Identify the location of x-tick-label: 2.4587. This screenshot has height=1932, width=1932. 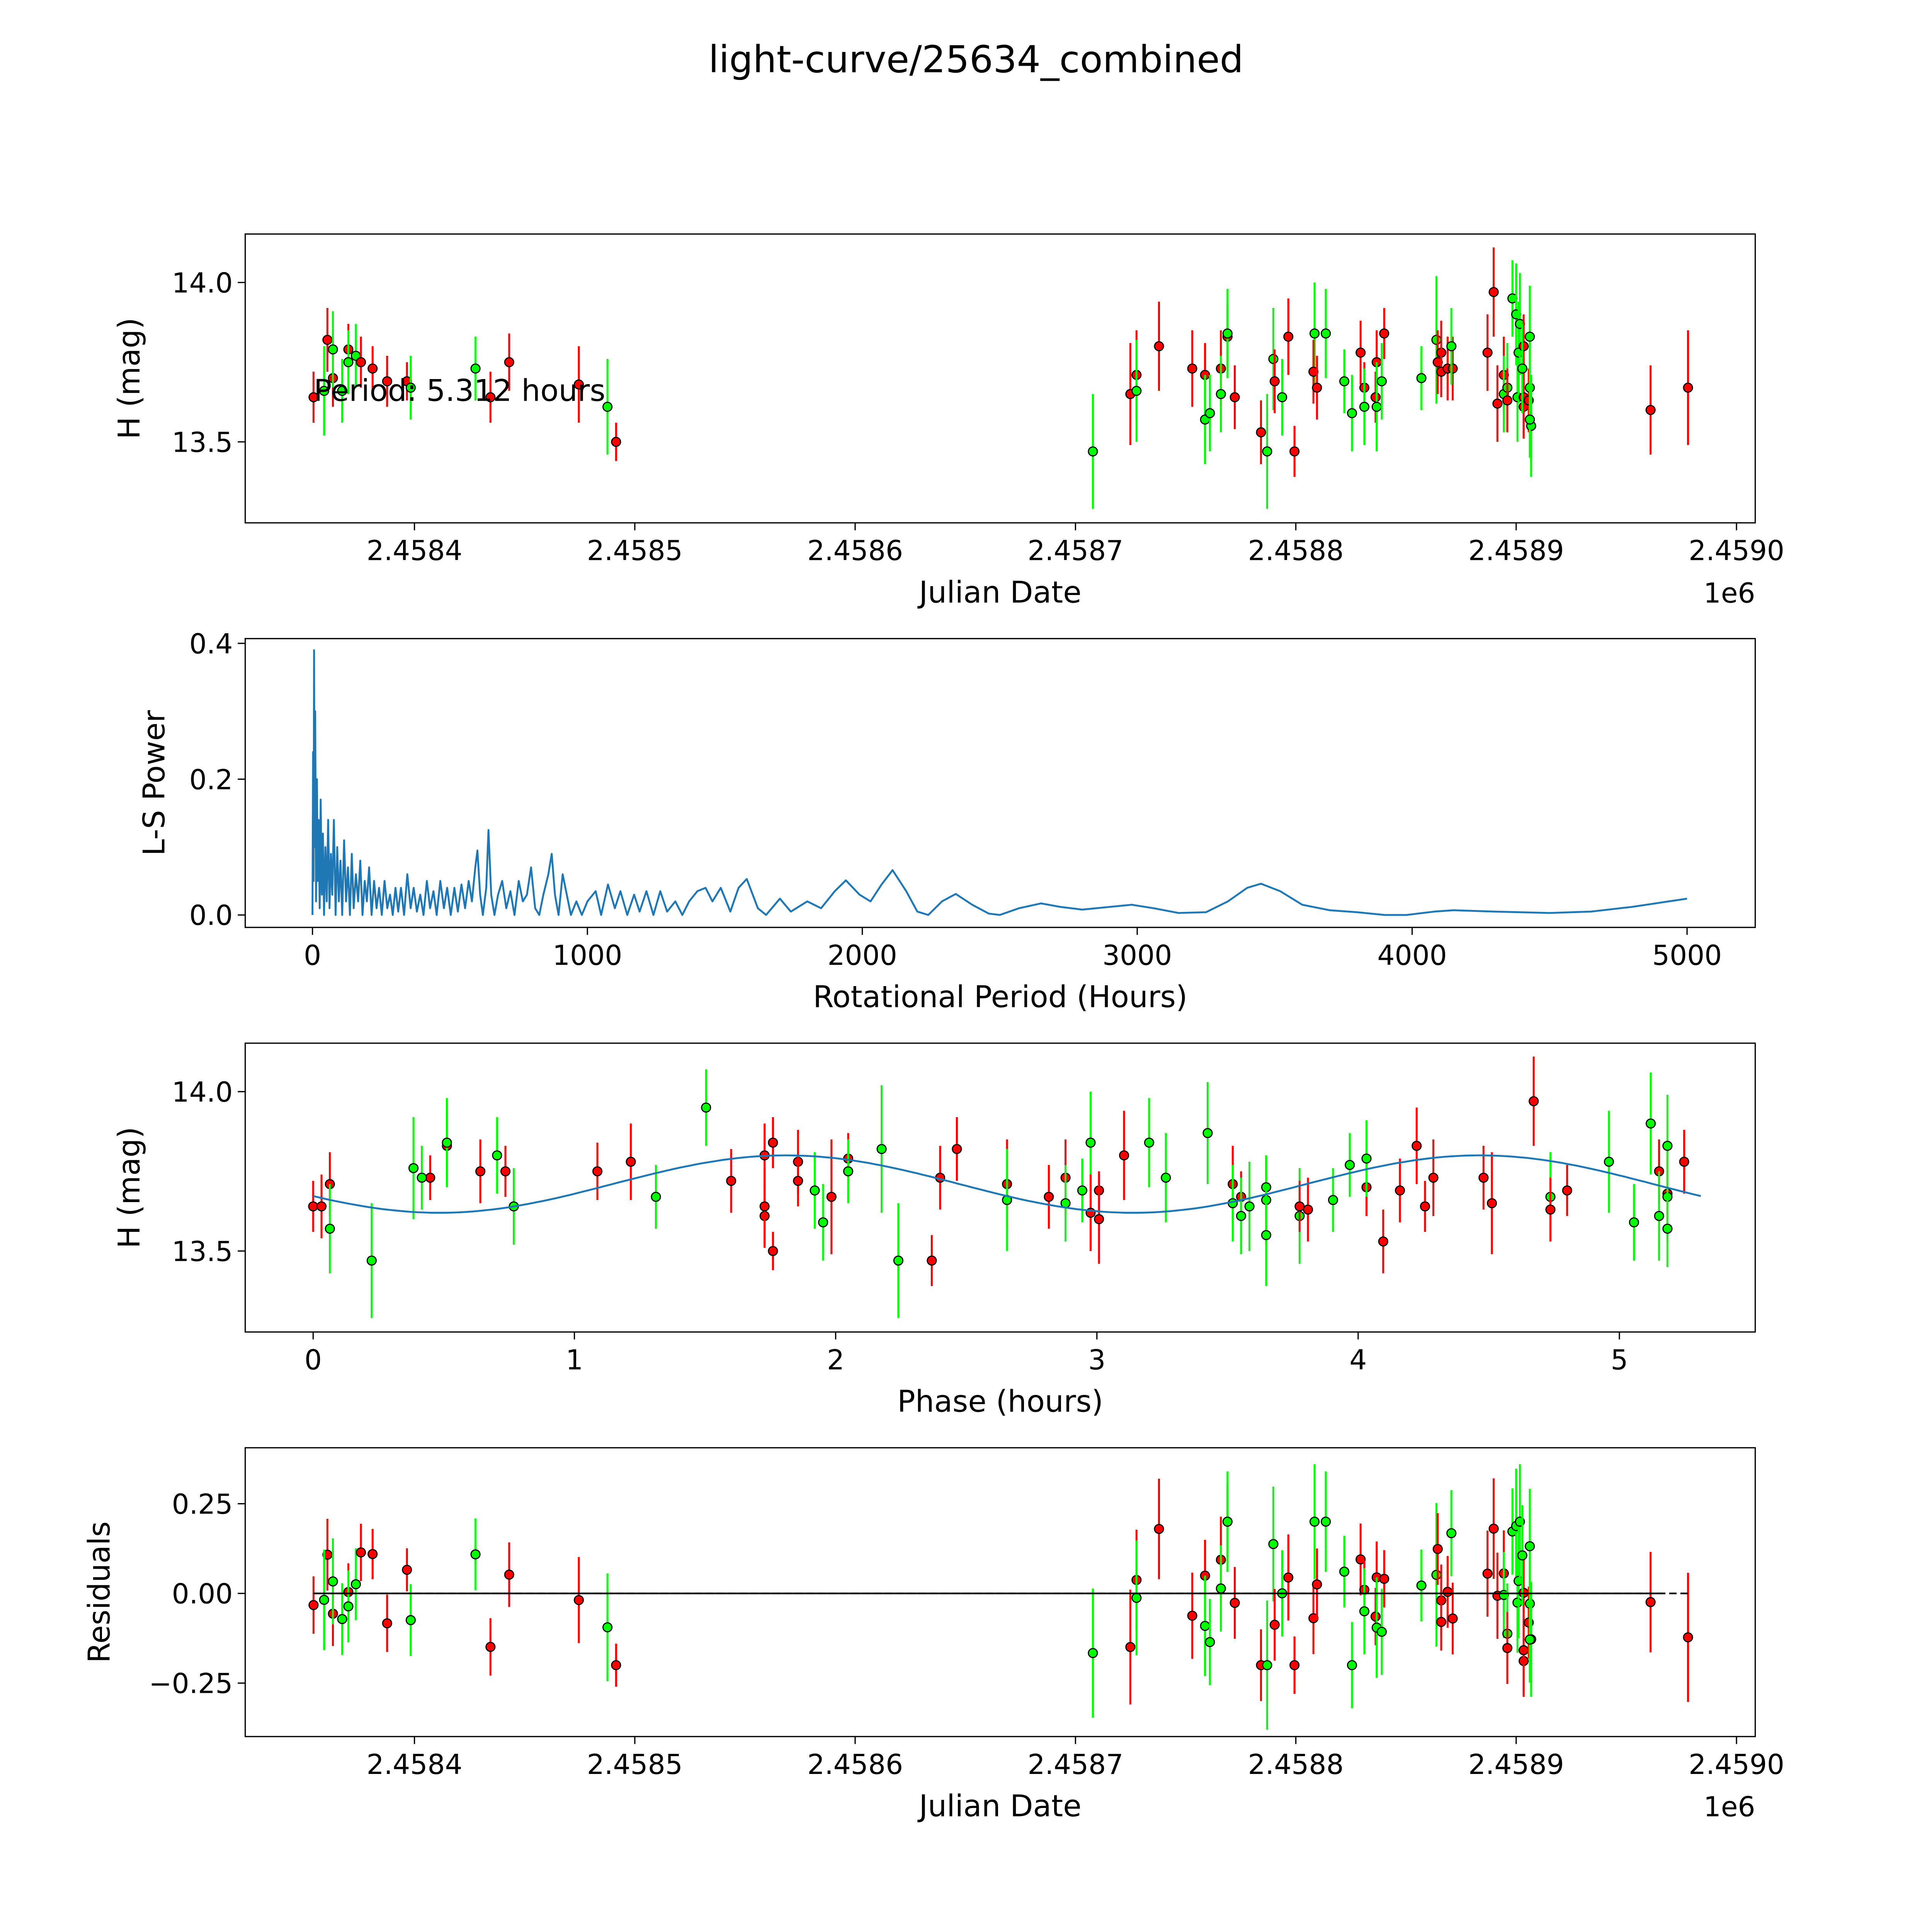
(1075, 1765).